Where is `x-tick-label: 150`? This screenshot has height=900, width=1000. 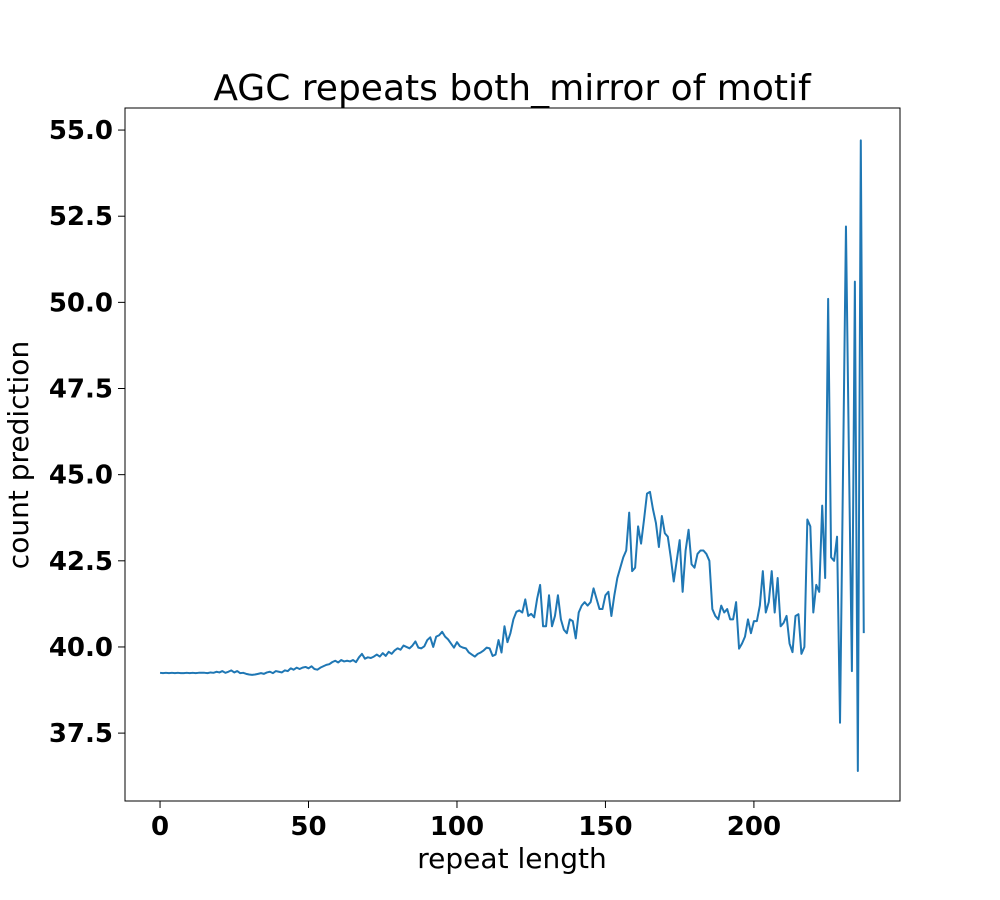 x-tick-label: 150 is located at coordinates (605, 827).